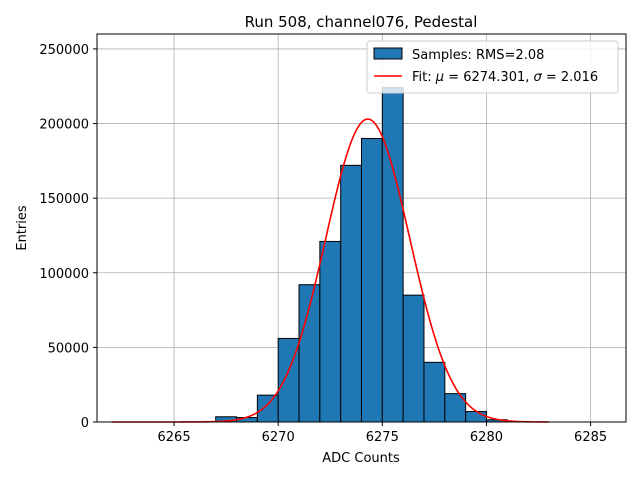 The width and height of the screenshot is (640, 480). Describe the element at coordinates (388, 53) in the screenshot. I see `legend-histogram-swatch` at that location.